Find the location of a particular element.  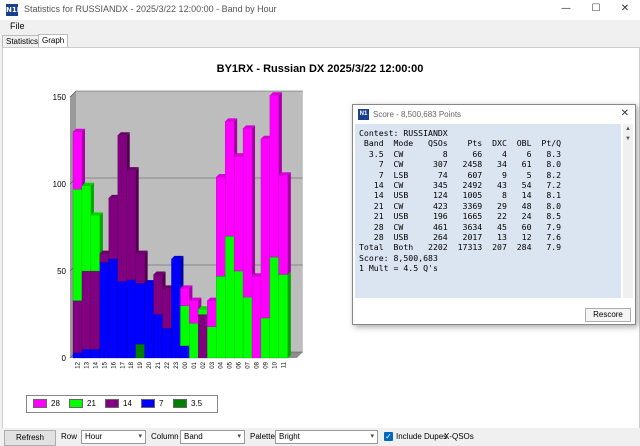

x-tick-label: 05 is located at coordinates (231, 364).